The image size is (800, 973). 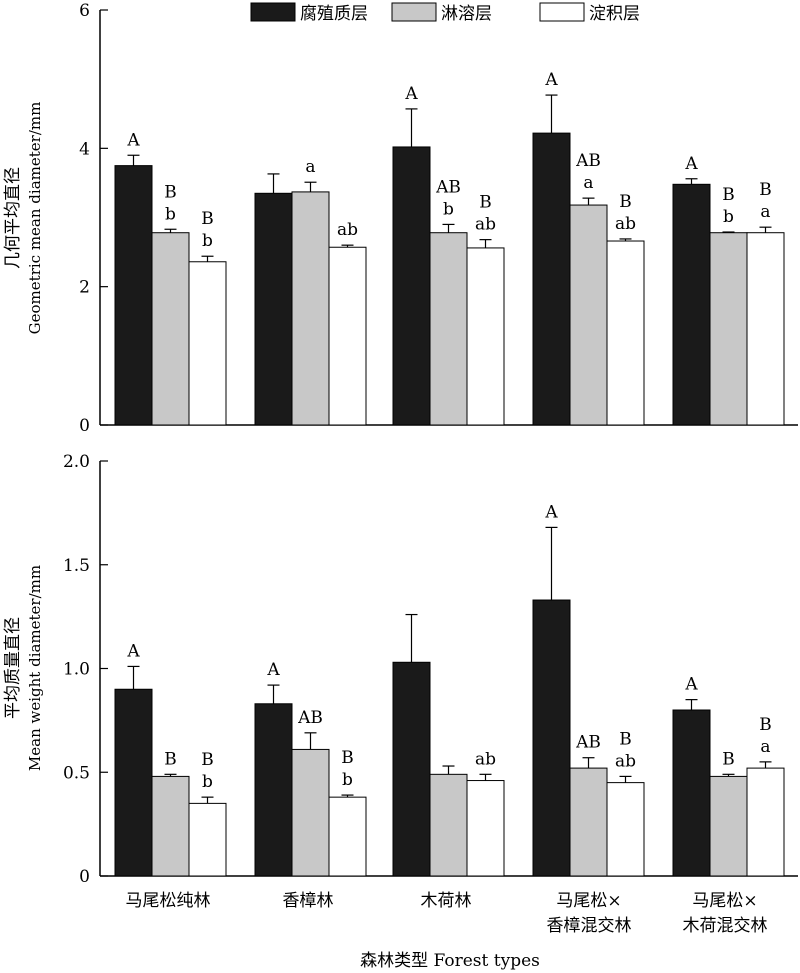 What do you see at coordinates (273, 12) in the screenshot?
I see `legend-swatch-humus` at bounding box center [273, 12].